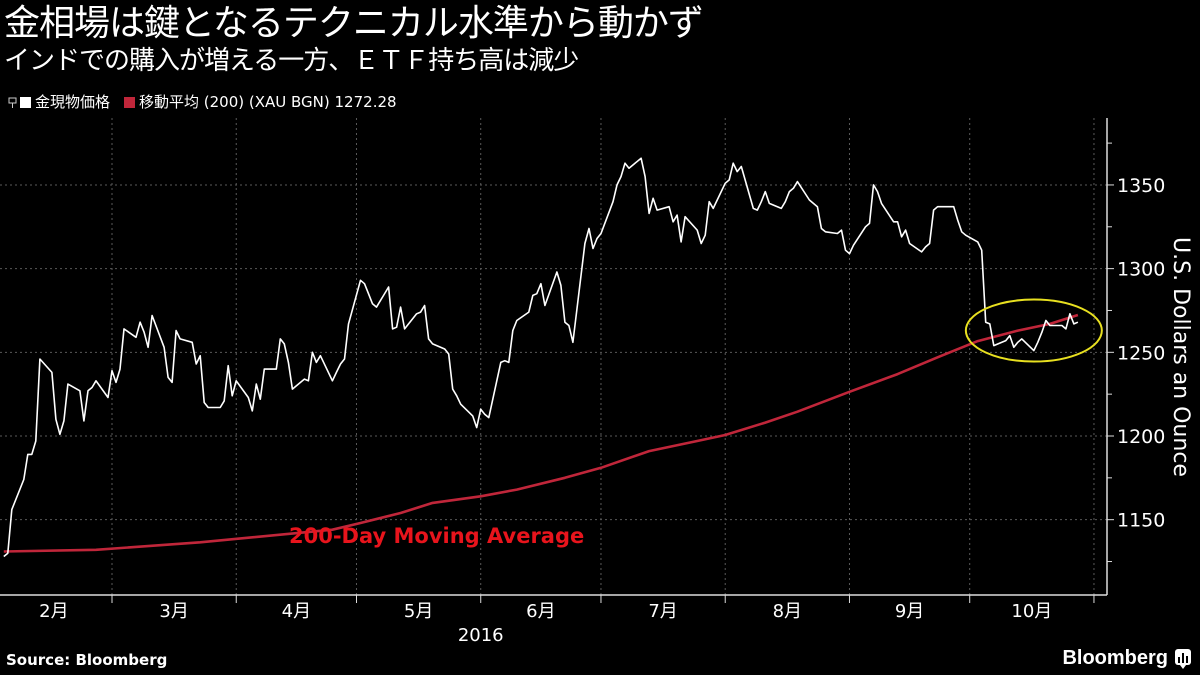 This screenshot has width=1200, height=675. Describe the element at coordinates (1180, 357) in the screenshot. I see `y-axis-title: U.S. Dollars an Ounce` at that location.